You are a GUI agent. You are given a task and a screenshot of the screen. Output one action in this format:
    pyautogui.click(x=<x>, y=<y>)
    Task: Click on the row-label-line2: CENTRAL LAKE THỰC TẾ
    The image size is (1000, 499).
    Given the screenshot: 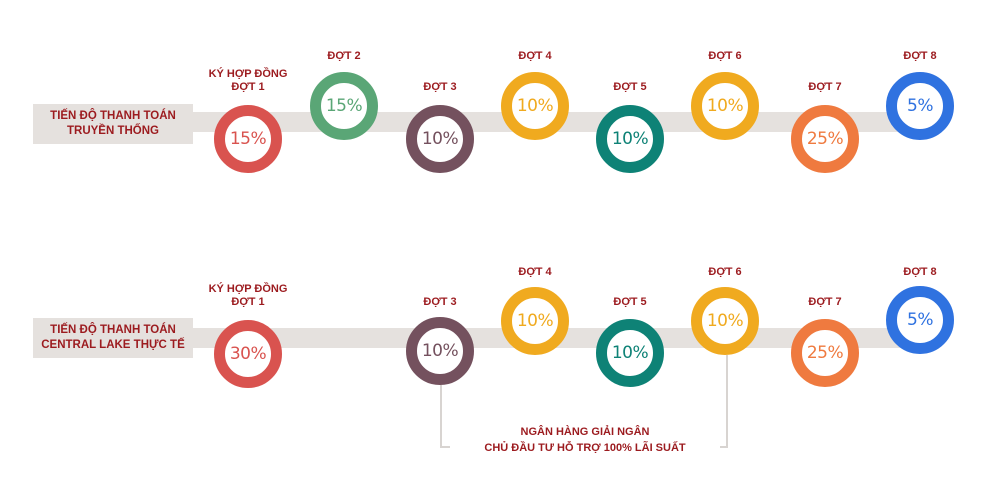 What is the action you would take?
    pyautogui.click(x=113, y=345)
    